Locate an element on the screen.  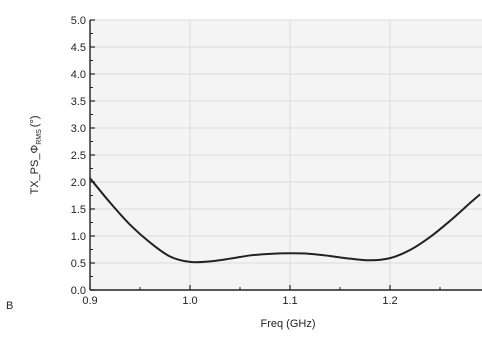
y-tick-label: 3.0 is located at coordinates (78, 129).